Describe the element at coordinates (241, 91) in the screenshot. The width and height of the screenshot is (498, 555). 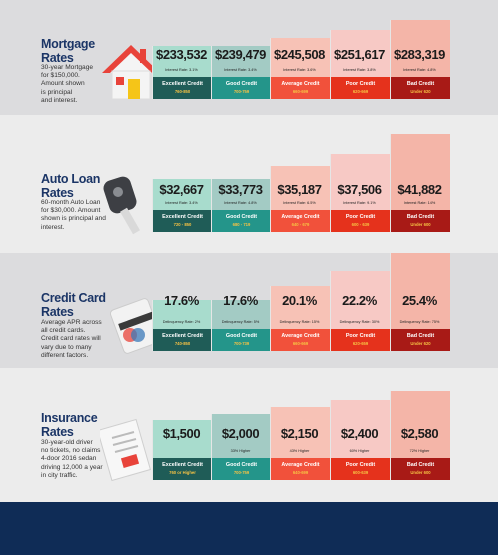
I see `credit-score-range: 700-759` at that location.